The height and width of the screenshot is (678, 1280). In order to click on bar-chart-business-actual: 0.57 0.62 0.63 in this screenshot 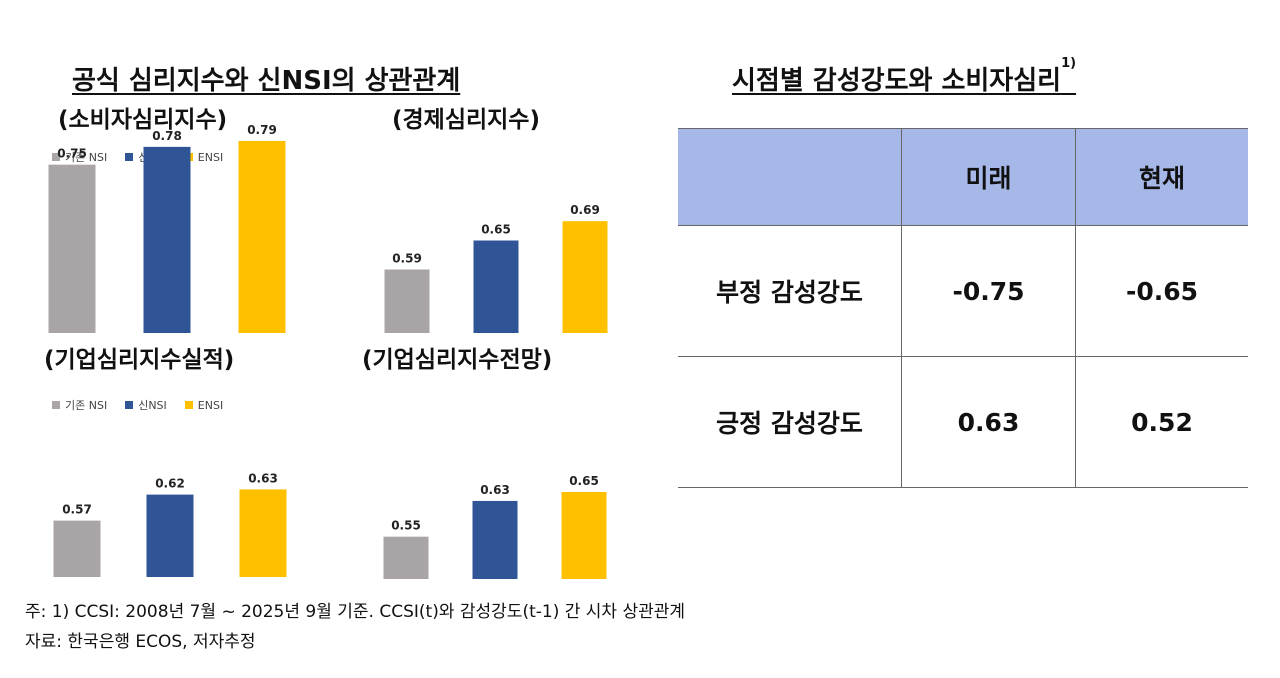, I will do `click(170, 524)`.